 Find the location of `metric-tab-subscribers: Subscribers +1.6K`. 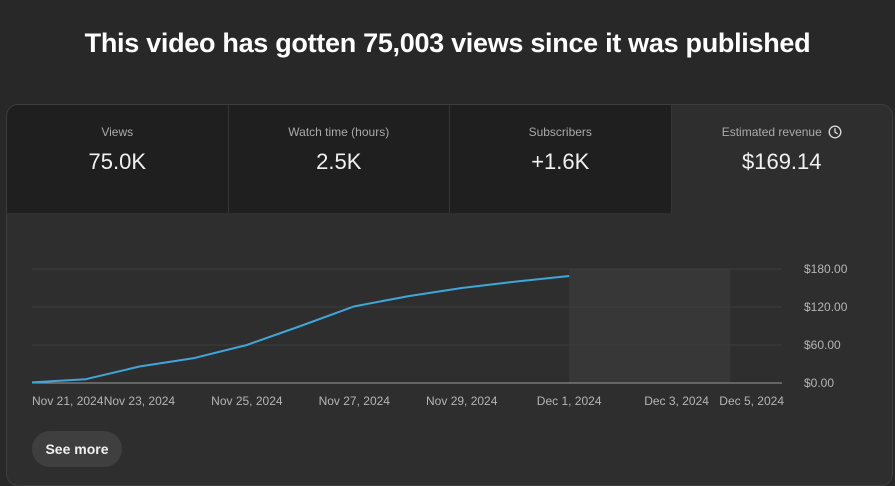

metric-tab-subscribers: Subscribers +1.6K is located at coordinates (561, 159).